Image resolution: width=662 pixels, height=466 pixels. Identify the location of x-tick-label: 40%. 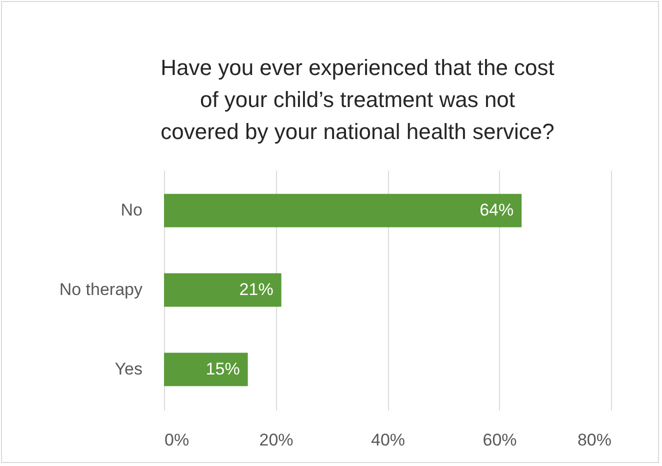
(388, 440).